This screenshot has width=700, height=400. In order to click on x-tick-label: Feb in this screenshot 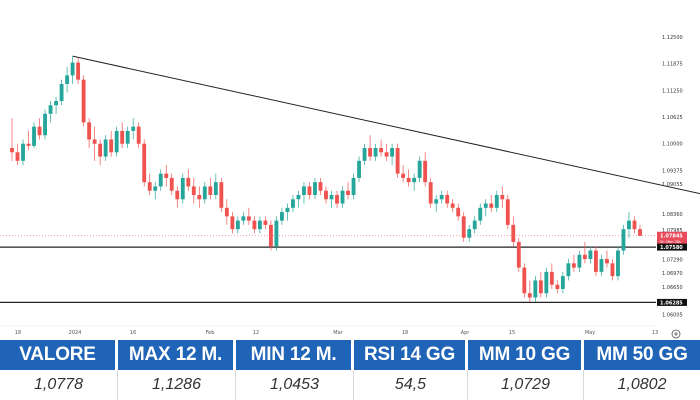, I will do `click(210, 333)`.